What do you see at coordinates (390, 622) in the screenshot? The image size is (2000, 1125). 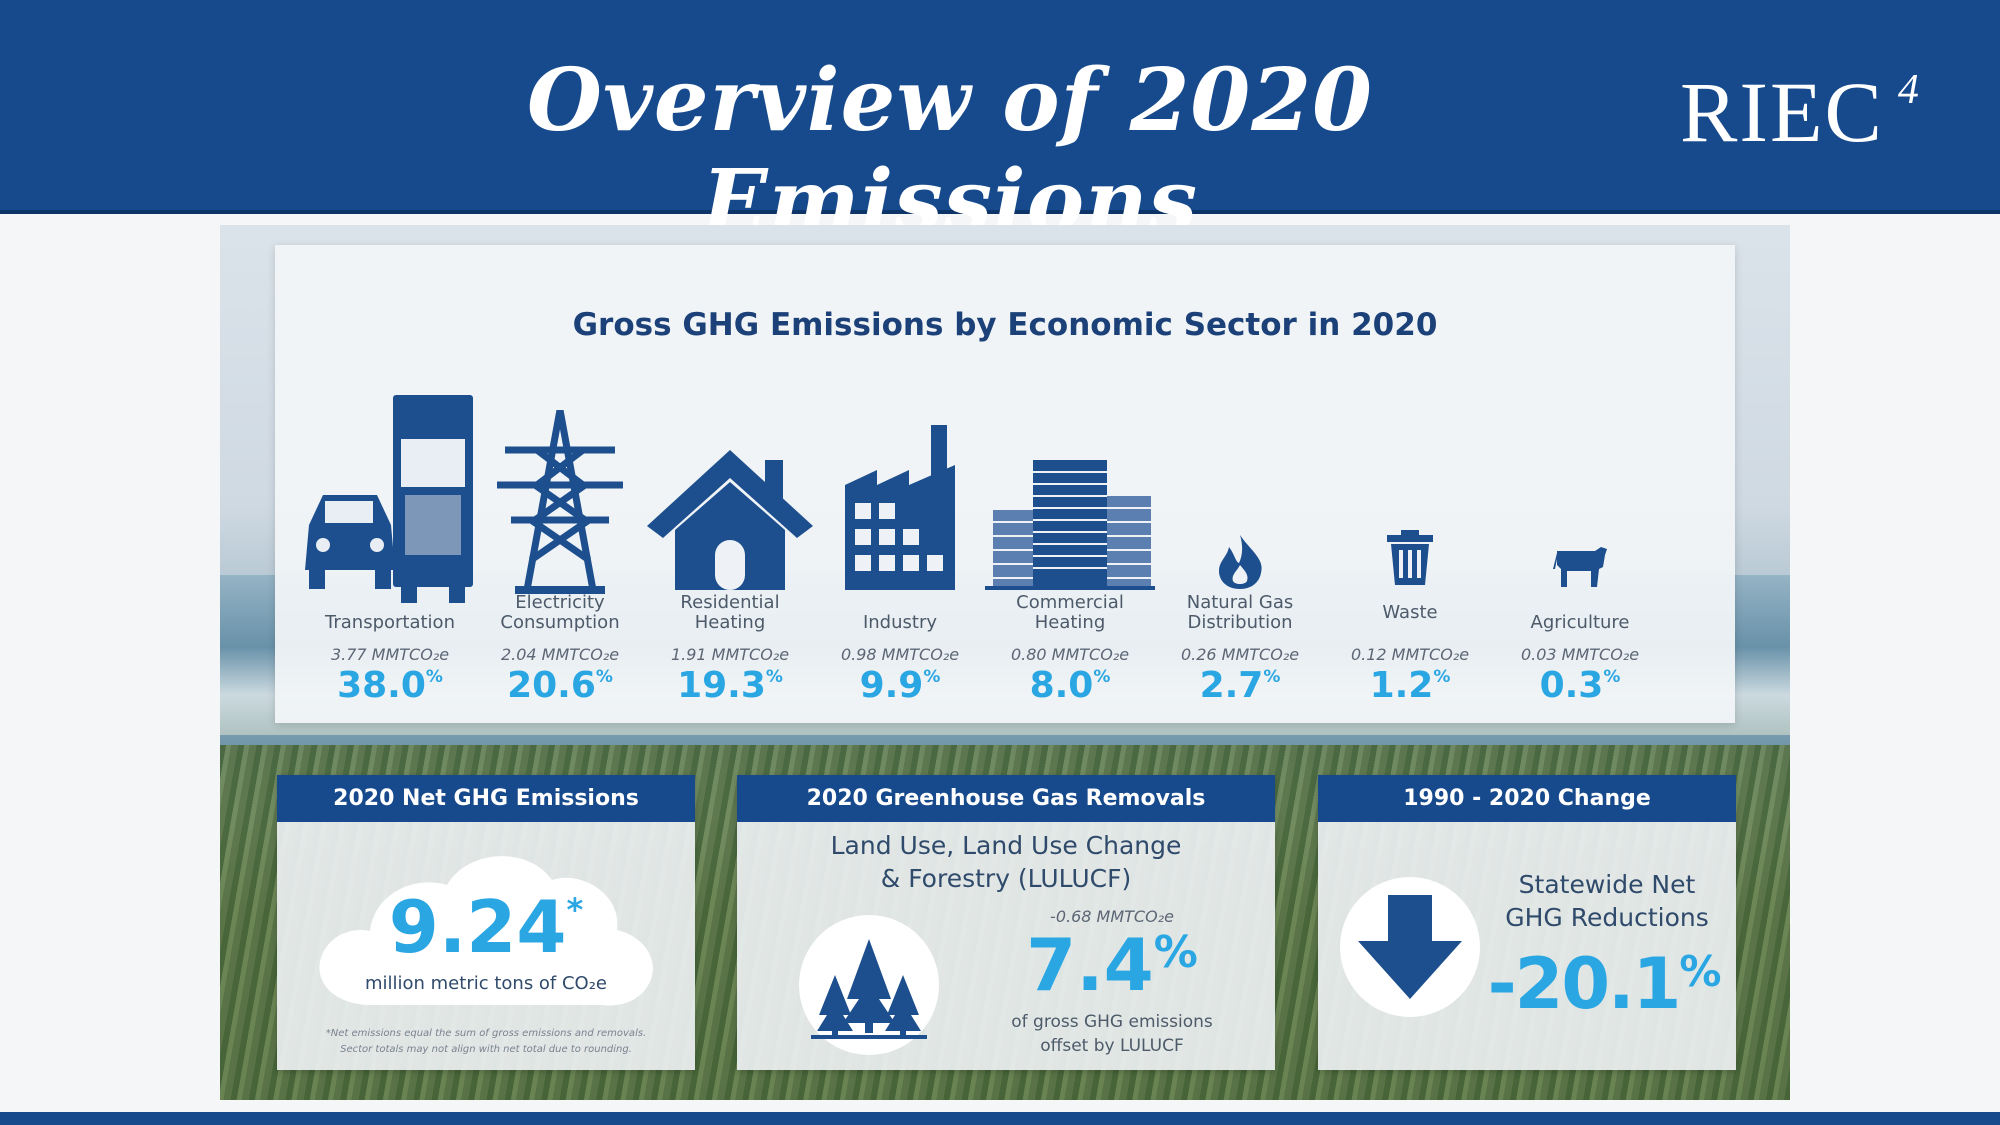 I see `sector-name: Transportation` at bounding box center [390, 622].